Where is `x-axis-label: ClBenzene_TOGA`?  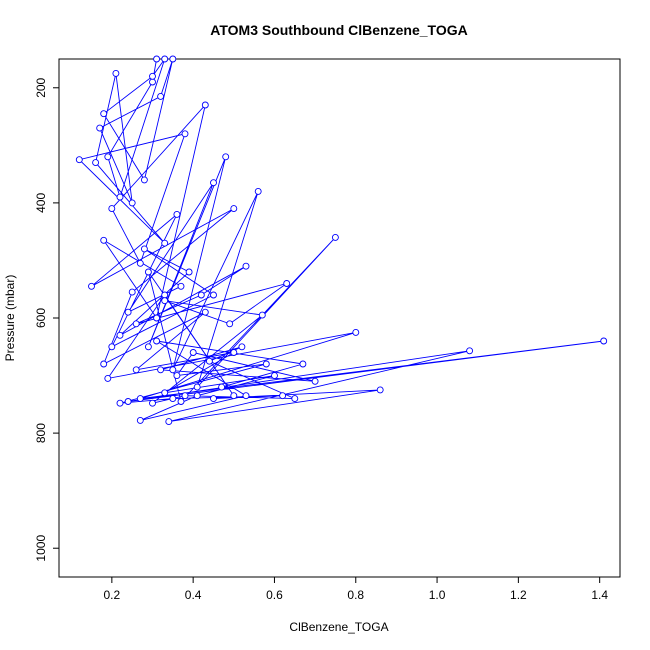 x-axis-label: ClBenzene_TOGA is located at coordinates (338, 627).